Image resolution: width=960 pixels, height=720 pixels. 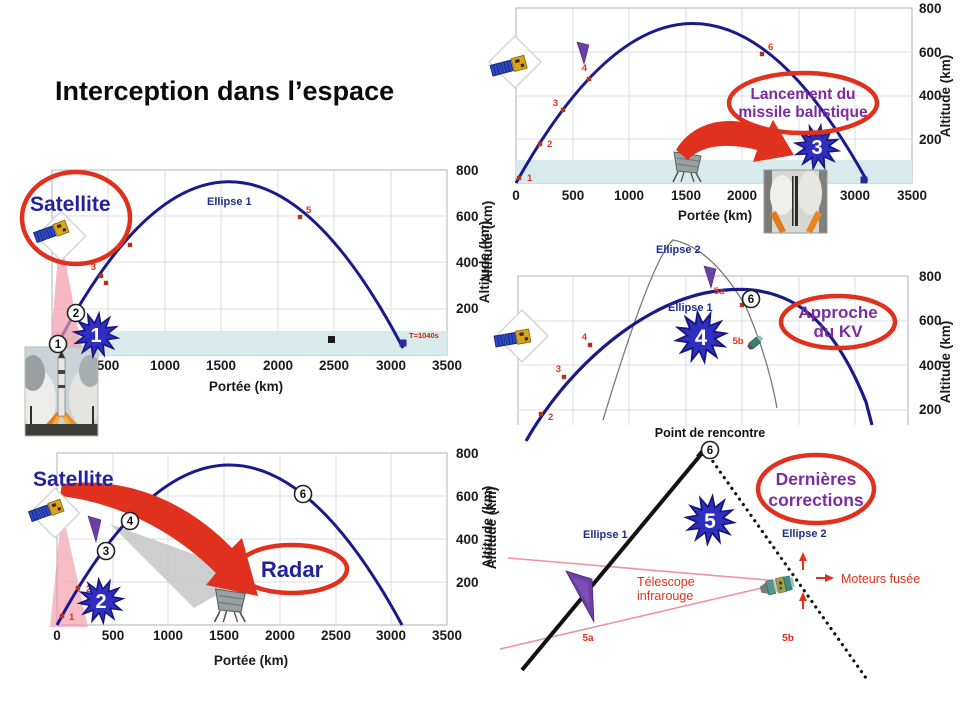 I want to click on svg-text: 3, so click(x=106, y=552).